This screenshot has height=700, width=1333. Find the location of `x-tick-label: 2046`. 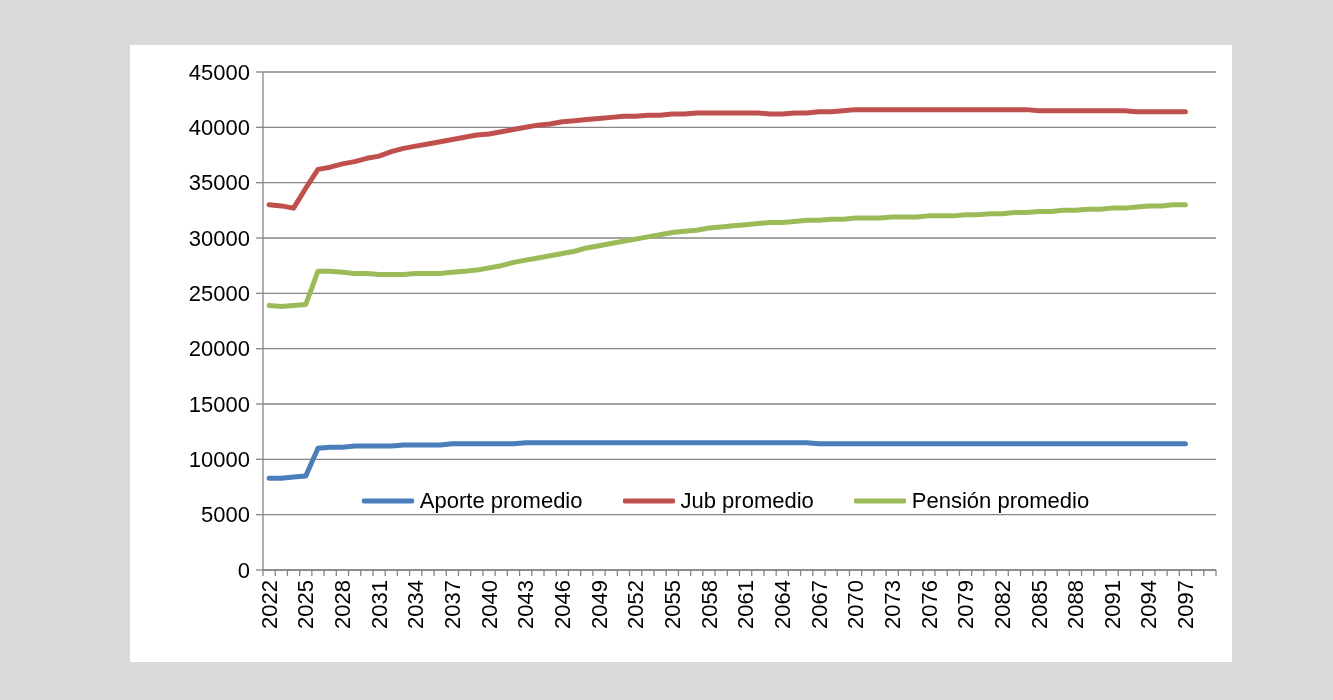

x-tick-label: 2046 is located at coordinates (563, 604).